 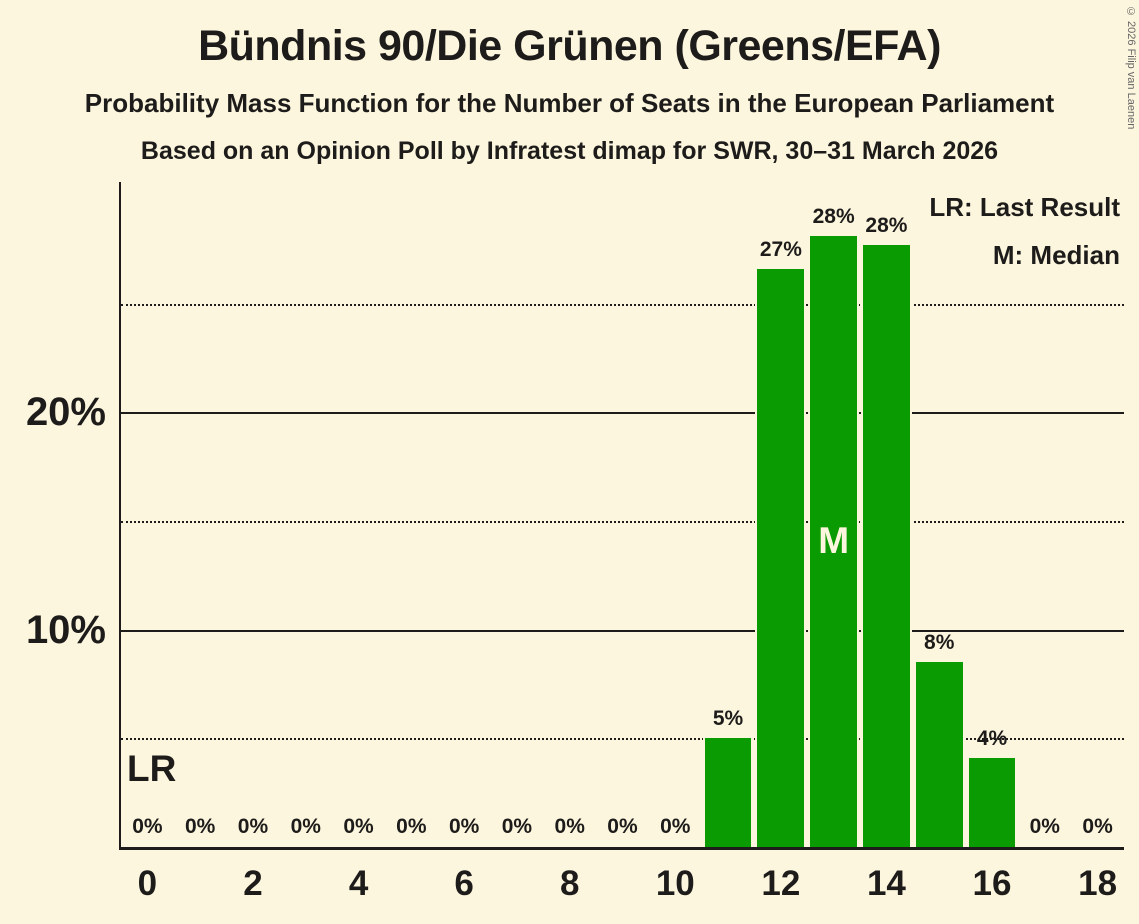 I want to click on x-tick-label: 4, so click(x=358, y=883).